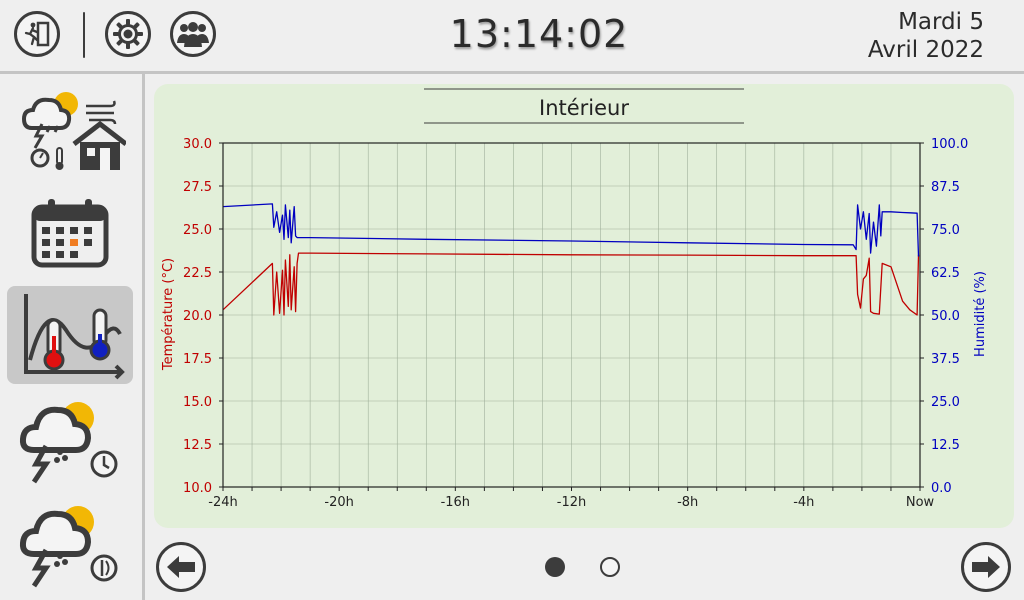 The width and height of the screenshot is (1024, 600). Describe the element at coordinates (197, 316) in the screenshot. I see `y-tick-label: 20.0` at that location.